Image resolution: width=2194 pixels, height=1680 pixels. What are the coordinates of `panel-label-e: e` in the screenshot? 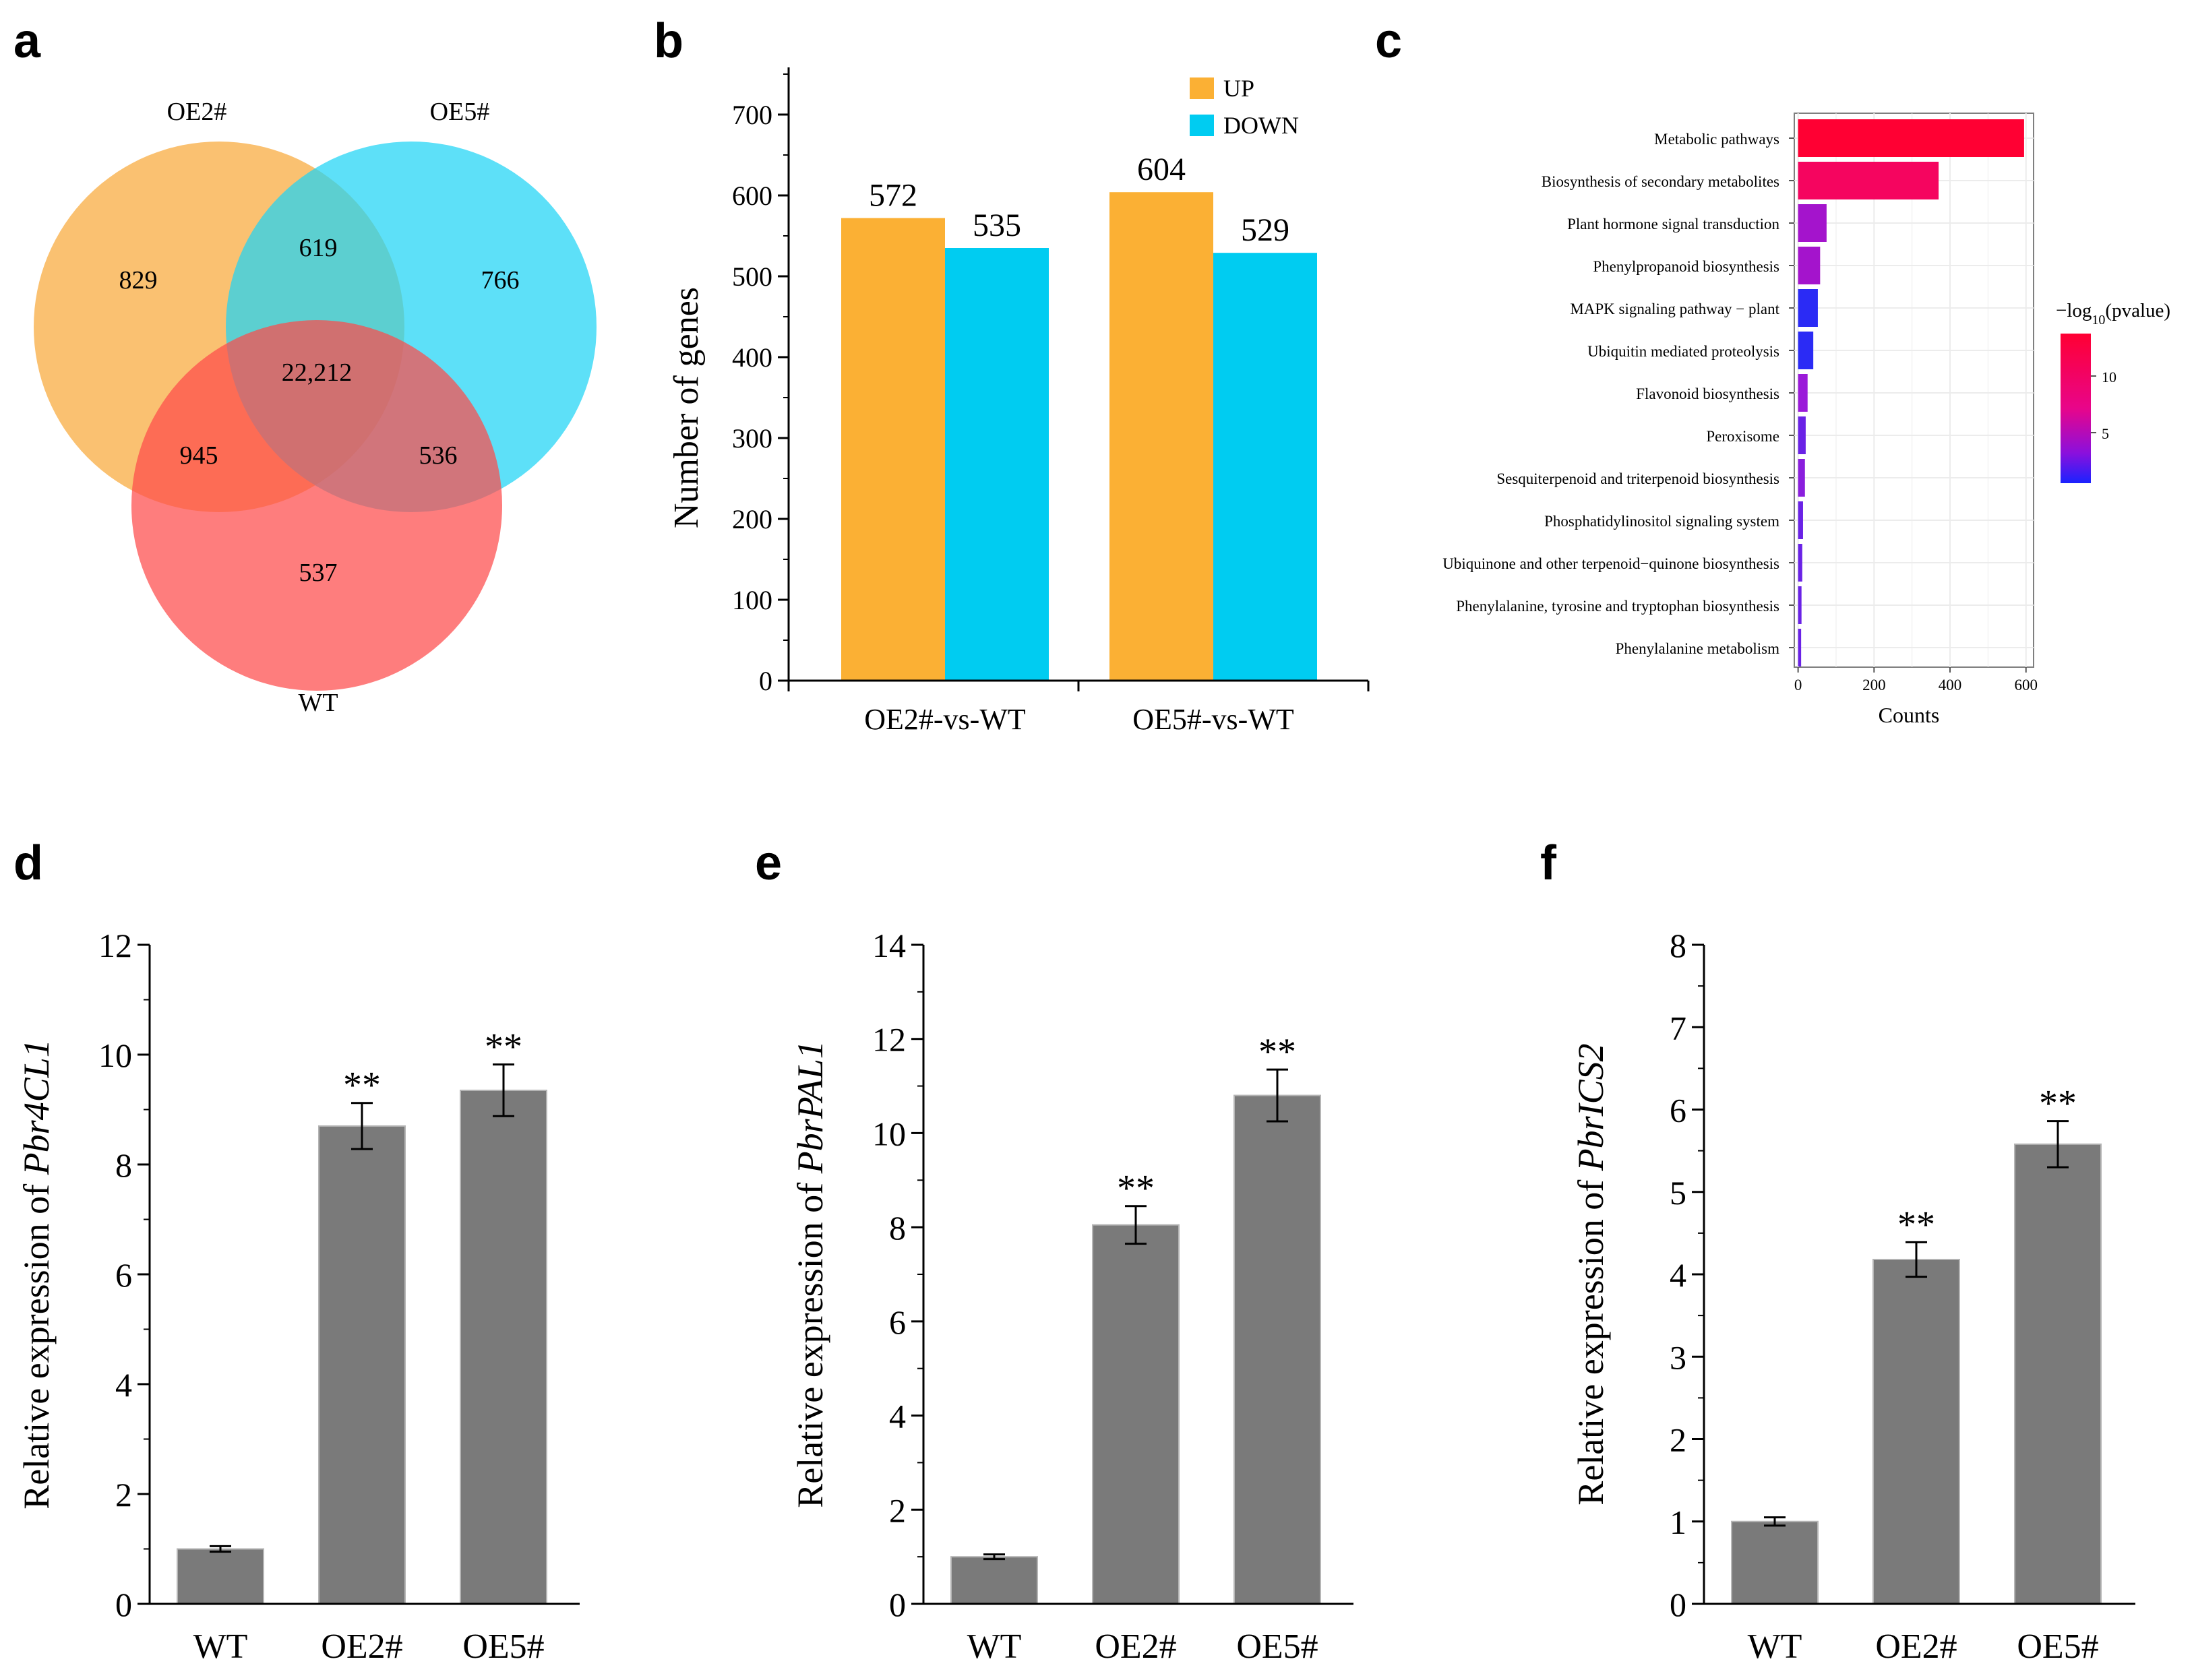 It's located at (768, 863).